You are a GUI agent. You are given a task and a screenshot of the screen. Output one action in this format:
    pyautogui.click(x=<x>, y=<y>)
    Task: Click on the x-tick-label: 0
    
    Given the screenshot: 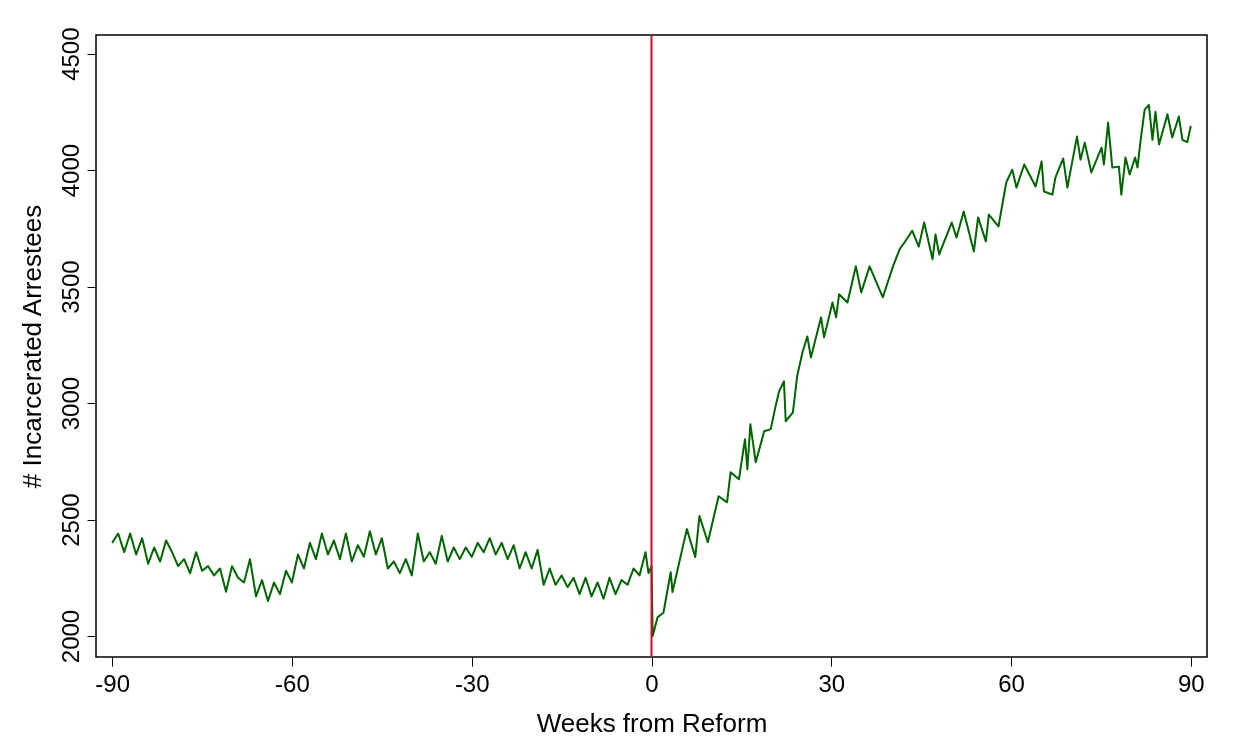 What is the action you would take?
    pyautogui.click(x=652, y=683)
    